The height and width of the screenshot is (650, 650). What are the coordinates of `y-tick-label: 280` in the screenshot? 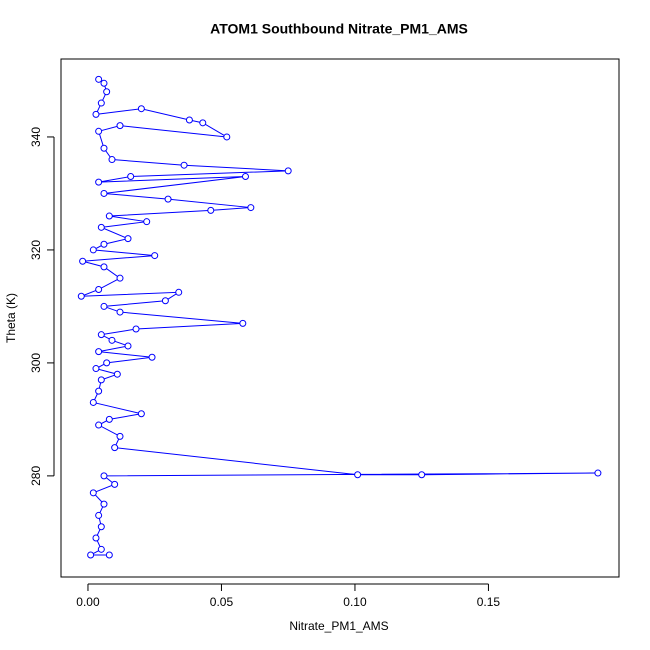 It's located at (36, 476).